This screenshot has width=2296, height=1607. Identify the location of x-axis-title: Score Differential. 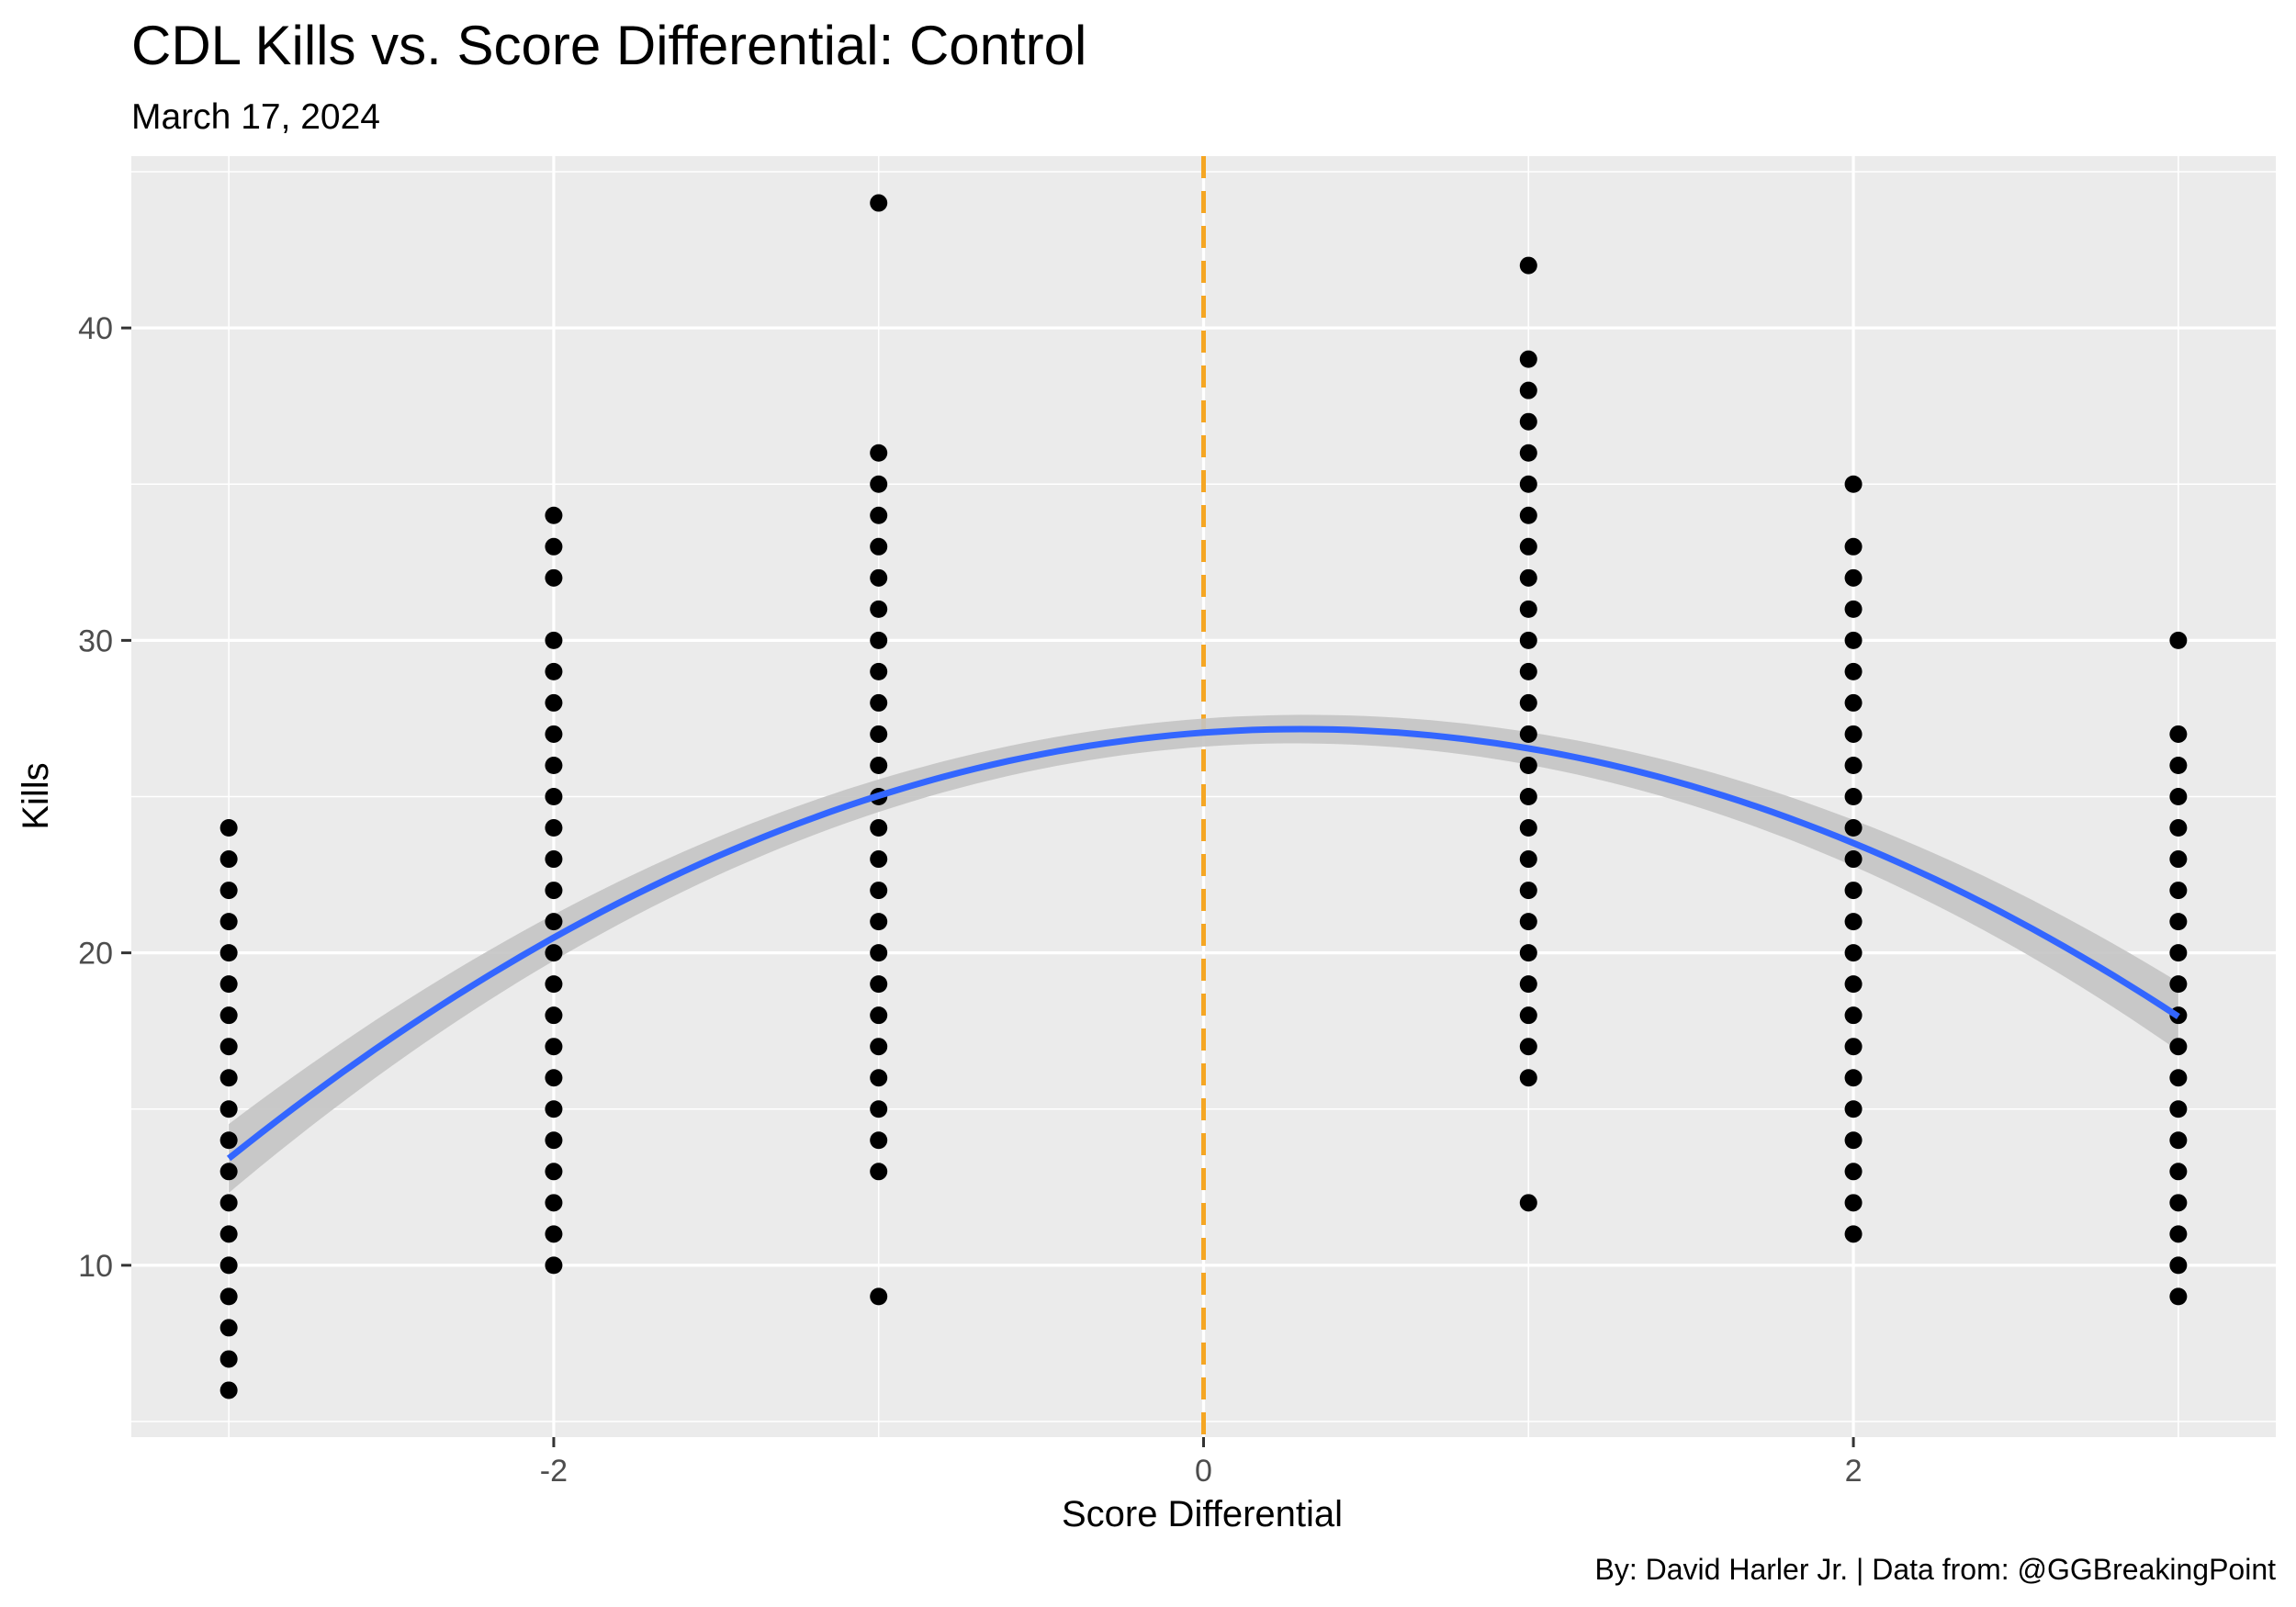
(1202, 1514).